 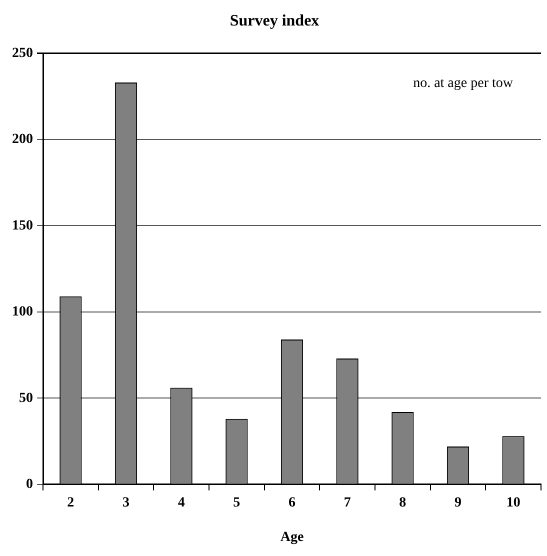 I want to click on x-tick-label: 3, so click(x=126, y=502).